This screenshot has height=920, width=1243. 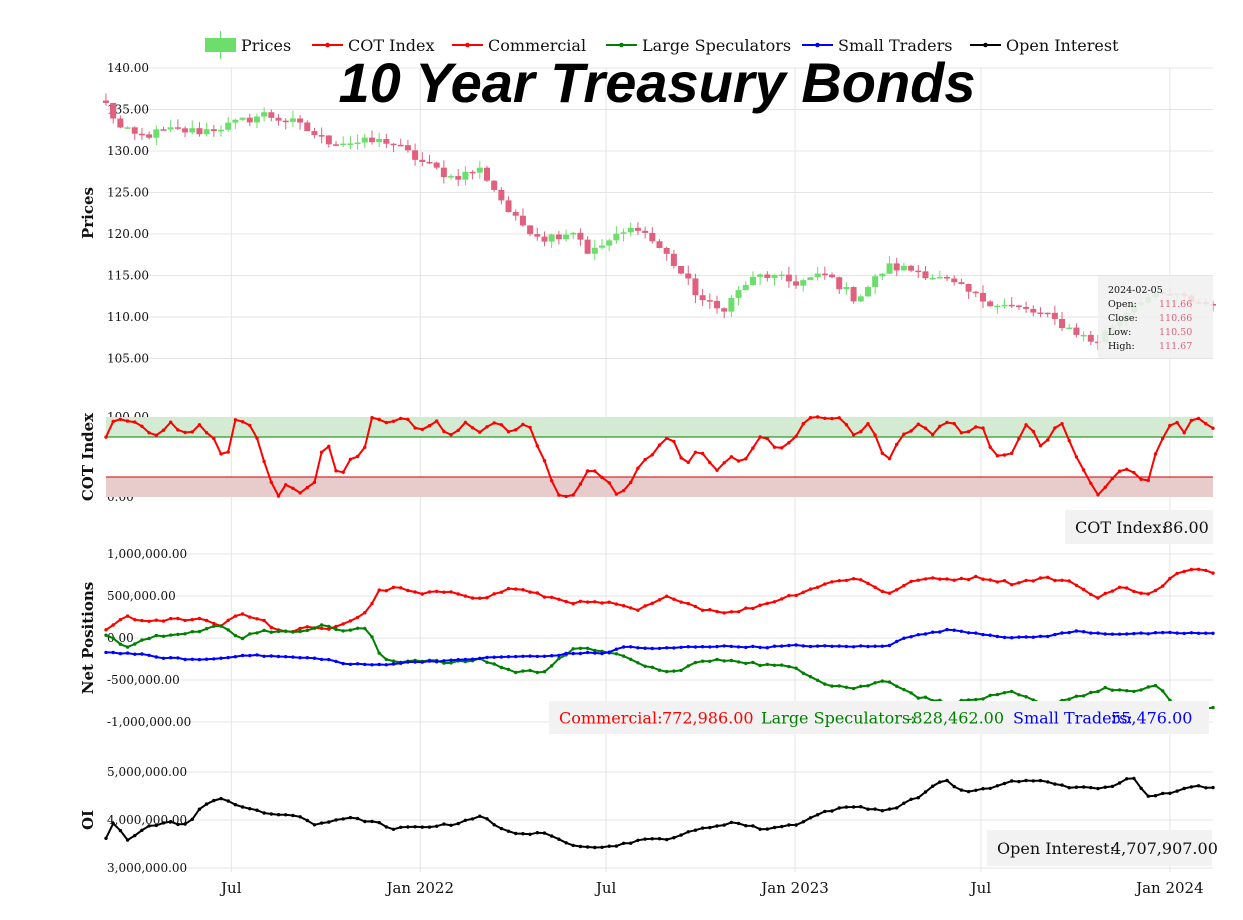 I want to click on legend-item: Prices, so click(x=248, y=45).